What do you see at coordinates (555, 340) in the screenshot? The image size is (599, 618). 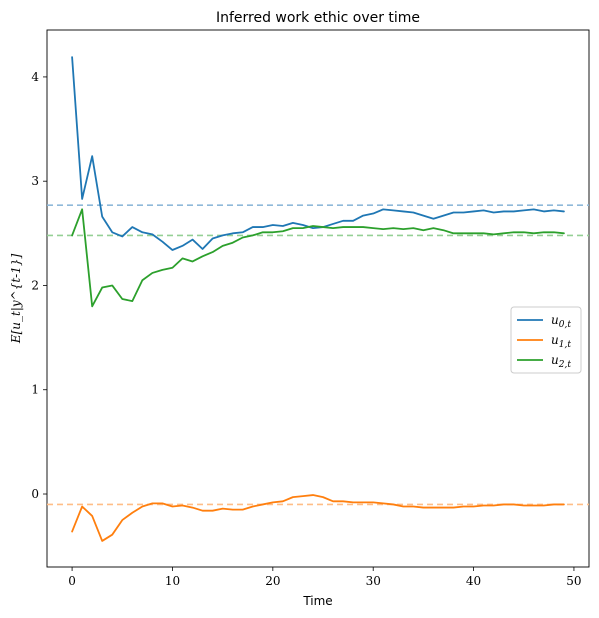 I see `legend-label-main-1: u` at bounding box center [555, 340].